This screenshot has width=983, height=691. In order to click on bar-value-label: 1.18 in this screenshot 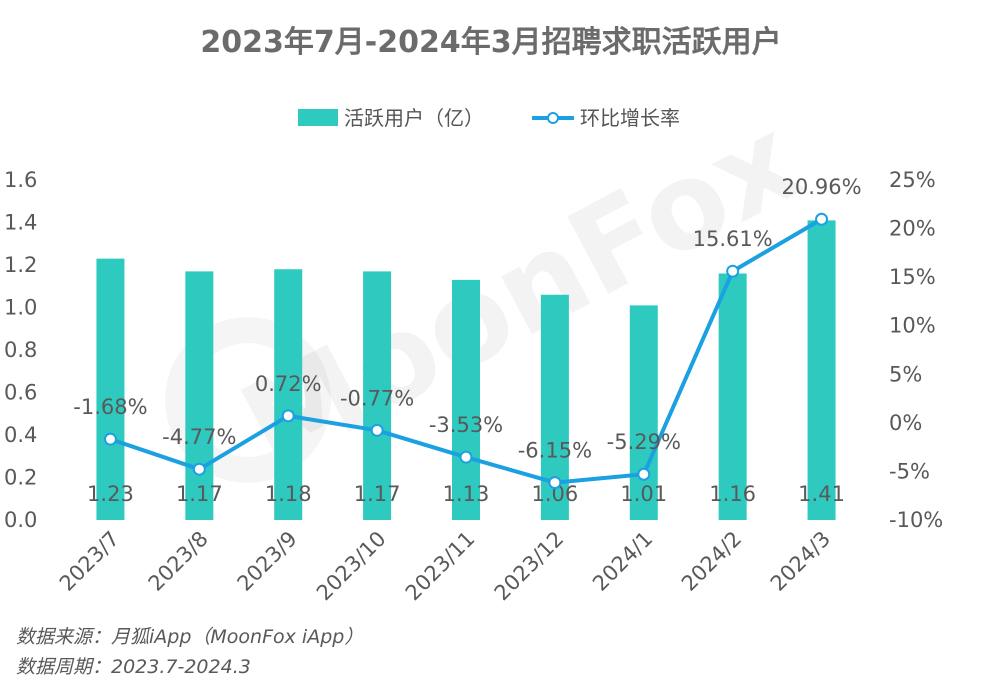, I will do `click(288, 494)`.